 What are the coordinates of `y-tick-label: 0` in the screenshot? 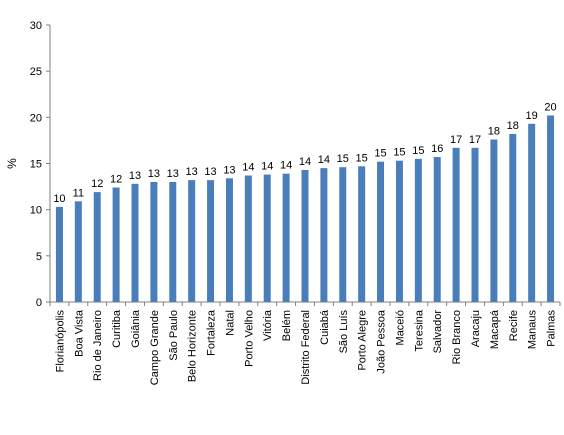 It's located at (39, 303).